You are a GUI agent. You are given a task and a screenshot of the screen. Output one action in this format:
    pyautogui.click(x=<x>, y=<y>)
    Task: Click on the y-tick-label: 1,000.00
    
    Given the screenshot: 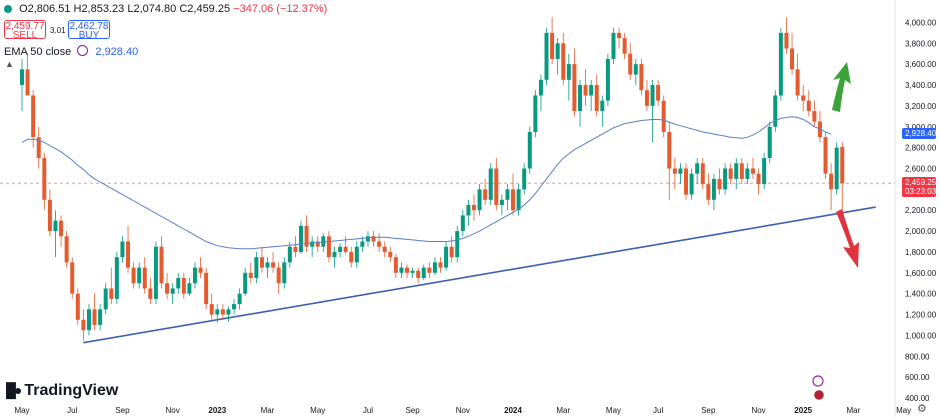 What is the action you would take?
    pyautogui.click(x=921, y=335)
    